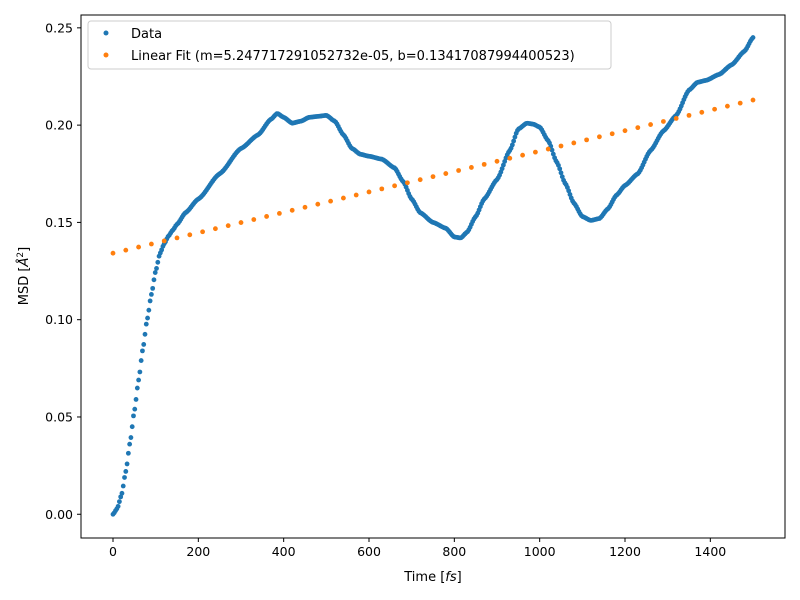  What do you see at coordinates (454, 551) in the screenshot?
I see `x-tick-label: 800` at bounding box center [454, 551].